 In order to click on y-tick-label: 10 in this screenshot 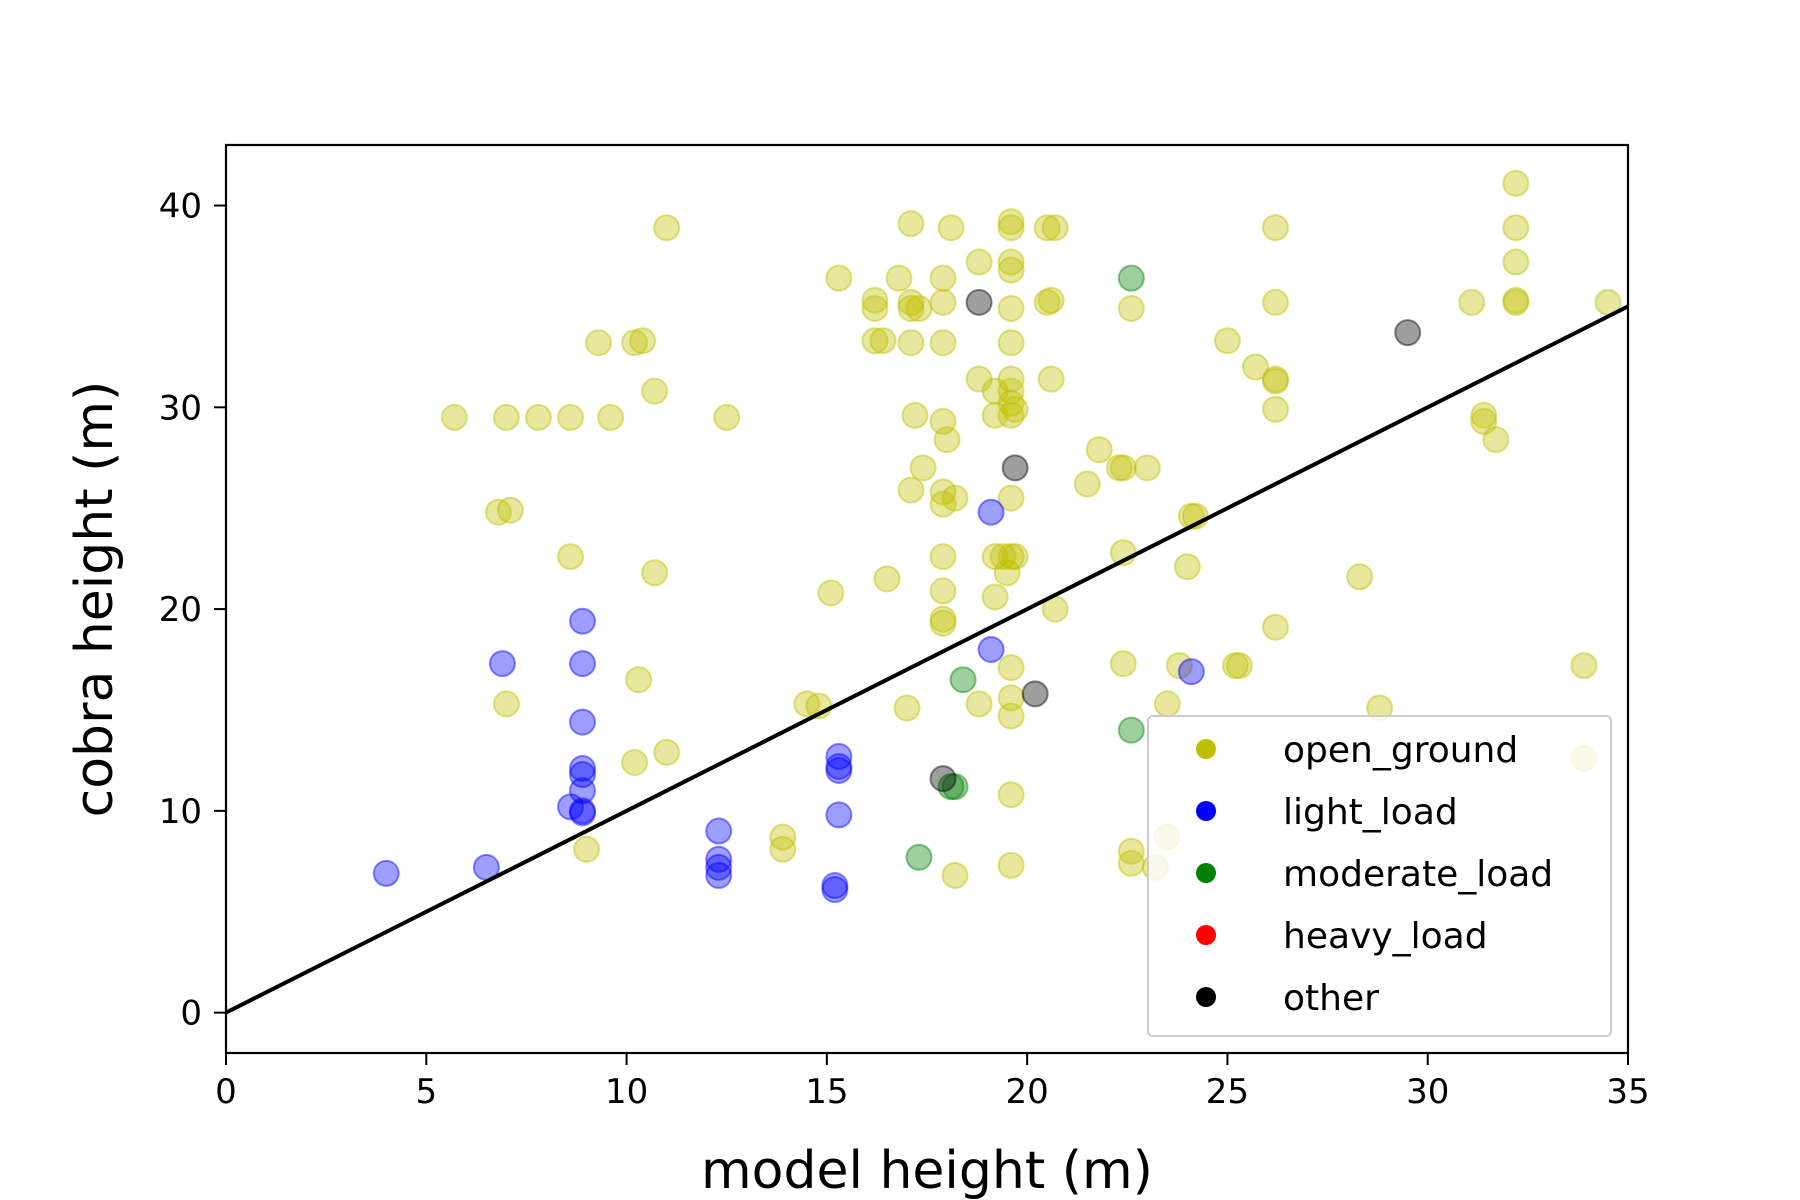, I will do `click(180, 812)`.